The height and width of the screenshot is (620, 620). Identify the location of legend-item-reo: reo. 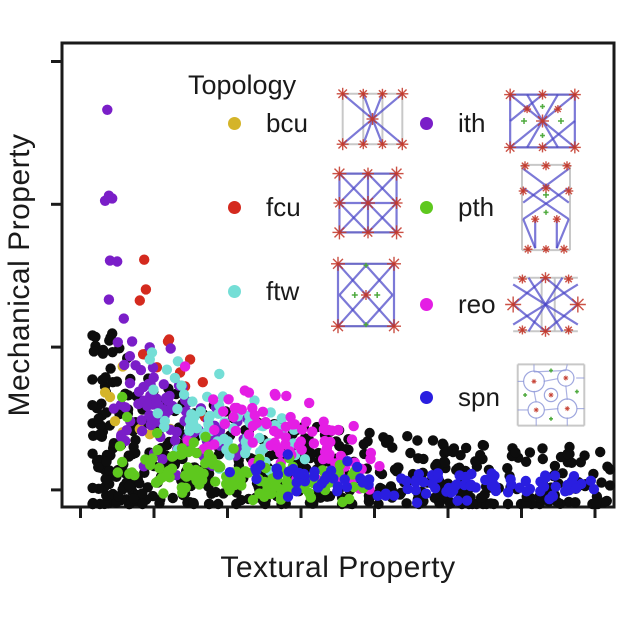
(458, 304).